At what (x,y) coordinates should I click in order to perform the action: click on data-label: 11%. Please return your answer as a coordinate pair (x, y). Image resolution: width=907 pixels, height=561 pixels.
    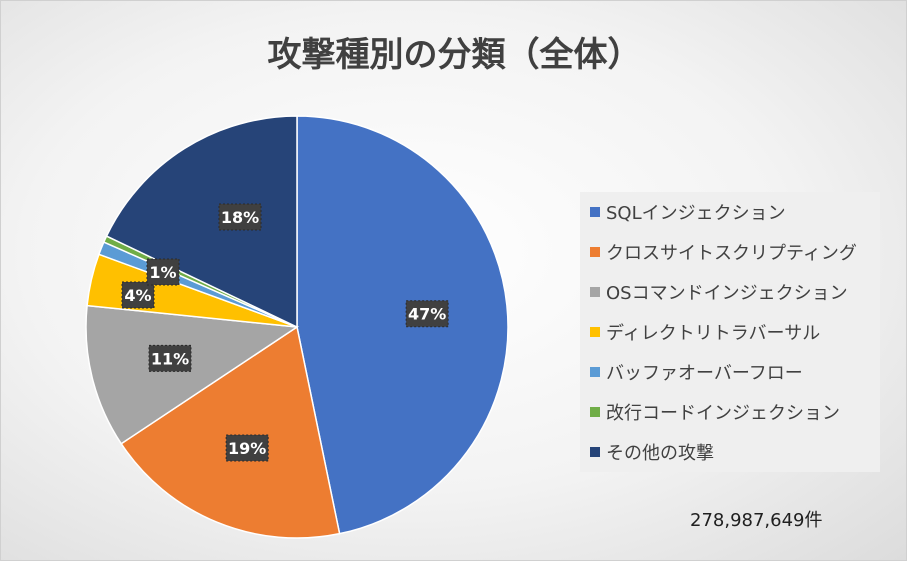
    Looking at the image, I should click on (170, 358).